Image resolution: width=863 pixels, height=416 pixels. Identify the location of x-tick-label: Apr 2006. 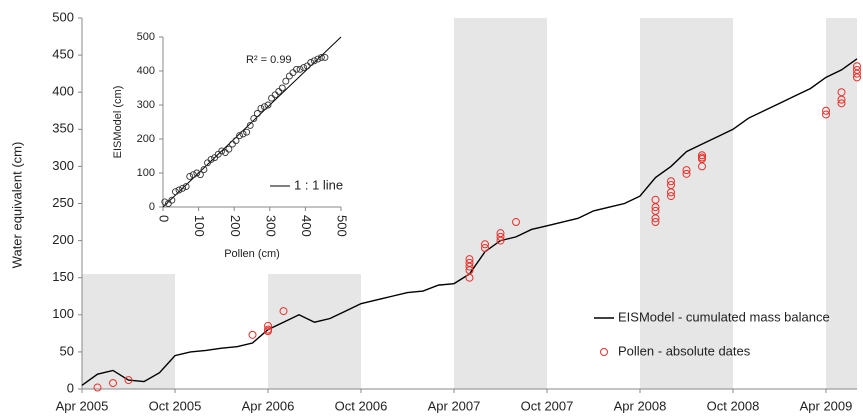
(268, 405).